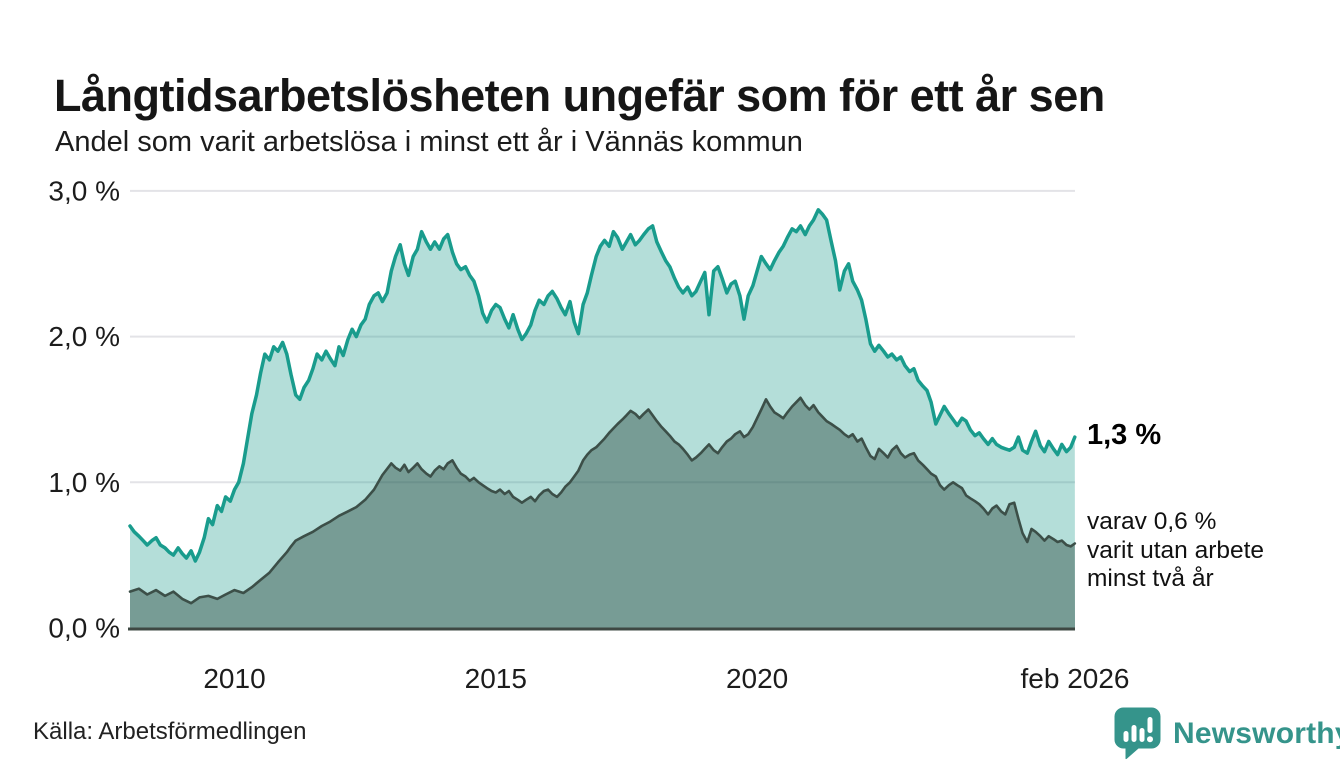 Image resolution: width=1340 pixels, height=780 pixels. Describe the element at coordinates (1124, 435) in the screenshot. I see `series1-end-value-label: 1,3 %` at that location.